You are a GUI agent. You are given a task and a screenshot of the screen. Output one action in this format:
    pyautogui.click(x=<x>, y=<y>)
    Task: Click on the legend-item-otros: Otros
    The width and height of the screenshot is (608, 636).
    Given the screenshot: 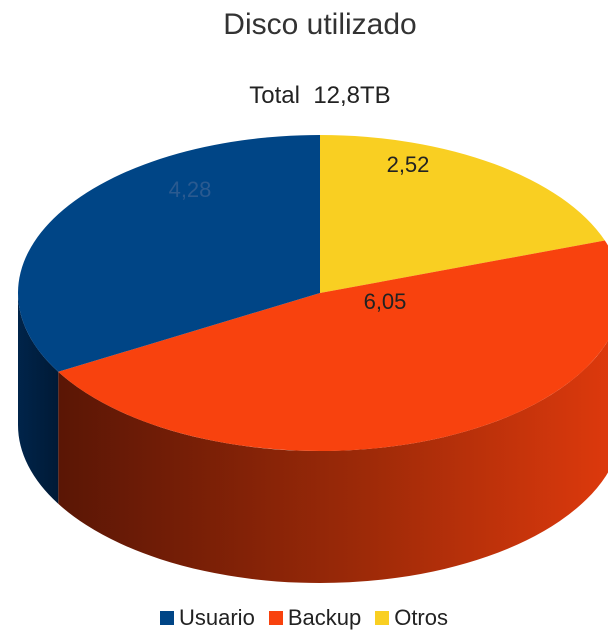 What is the action you would take?
    pyautogui.click(x=411, y=618)
    